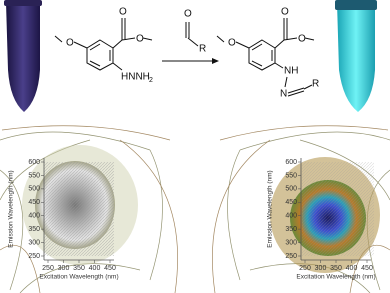 The image size is (390, 293). I want to click on reactant-structure: O O O HNNH 2, so click(103, 45).